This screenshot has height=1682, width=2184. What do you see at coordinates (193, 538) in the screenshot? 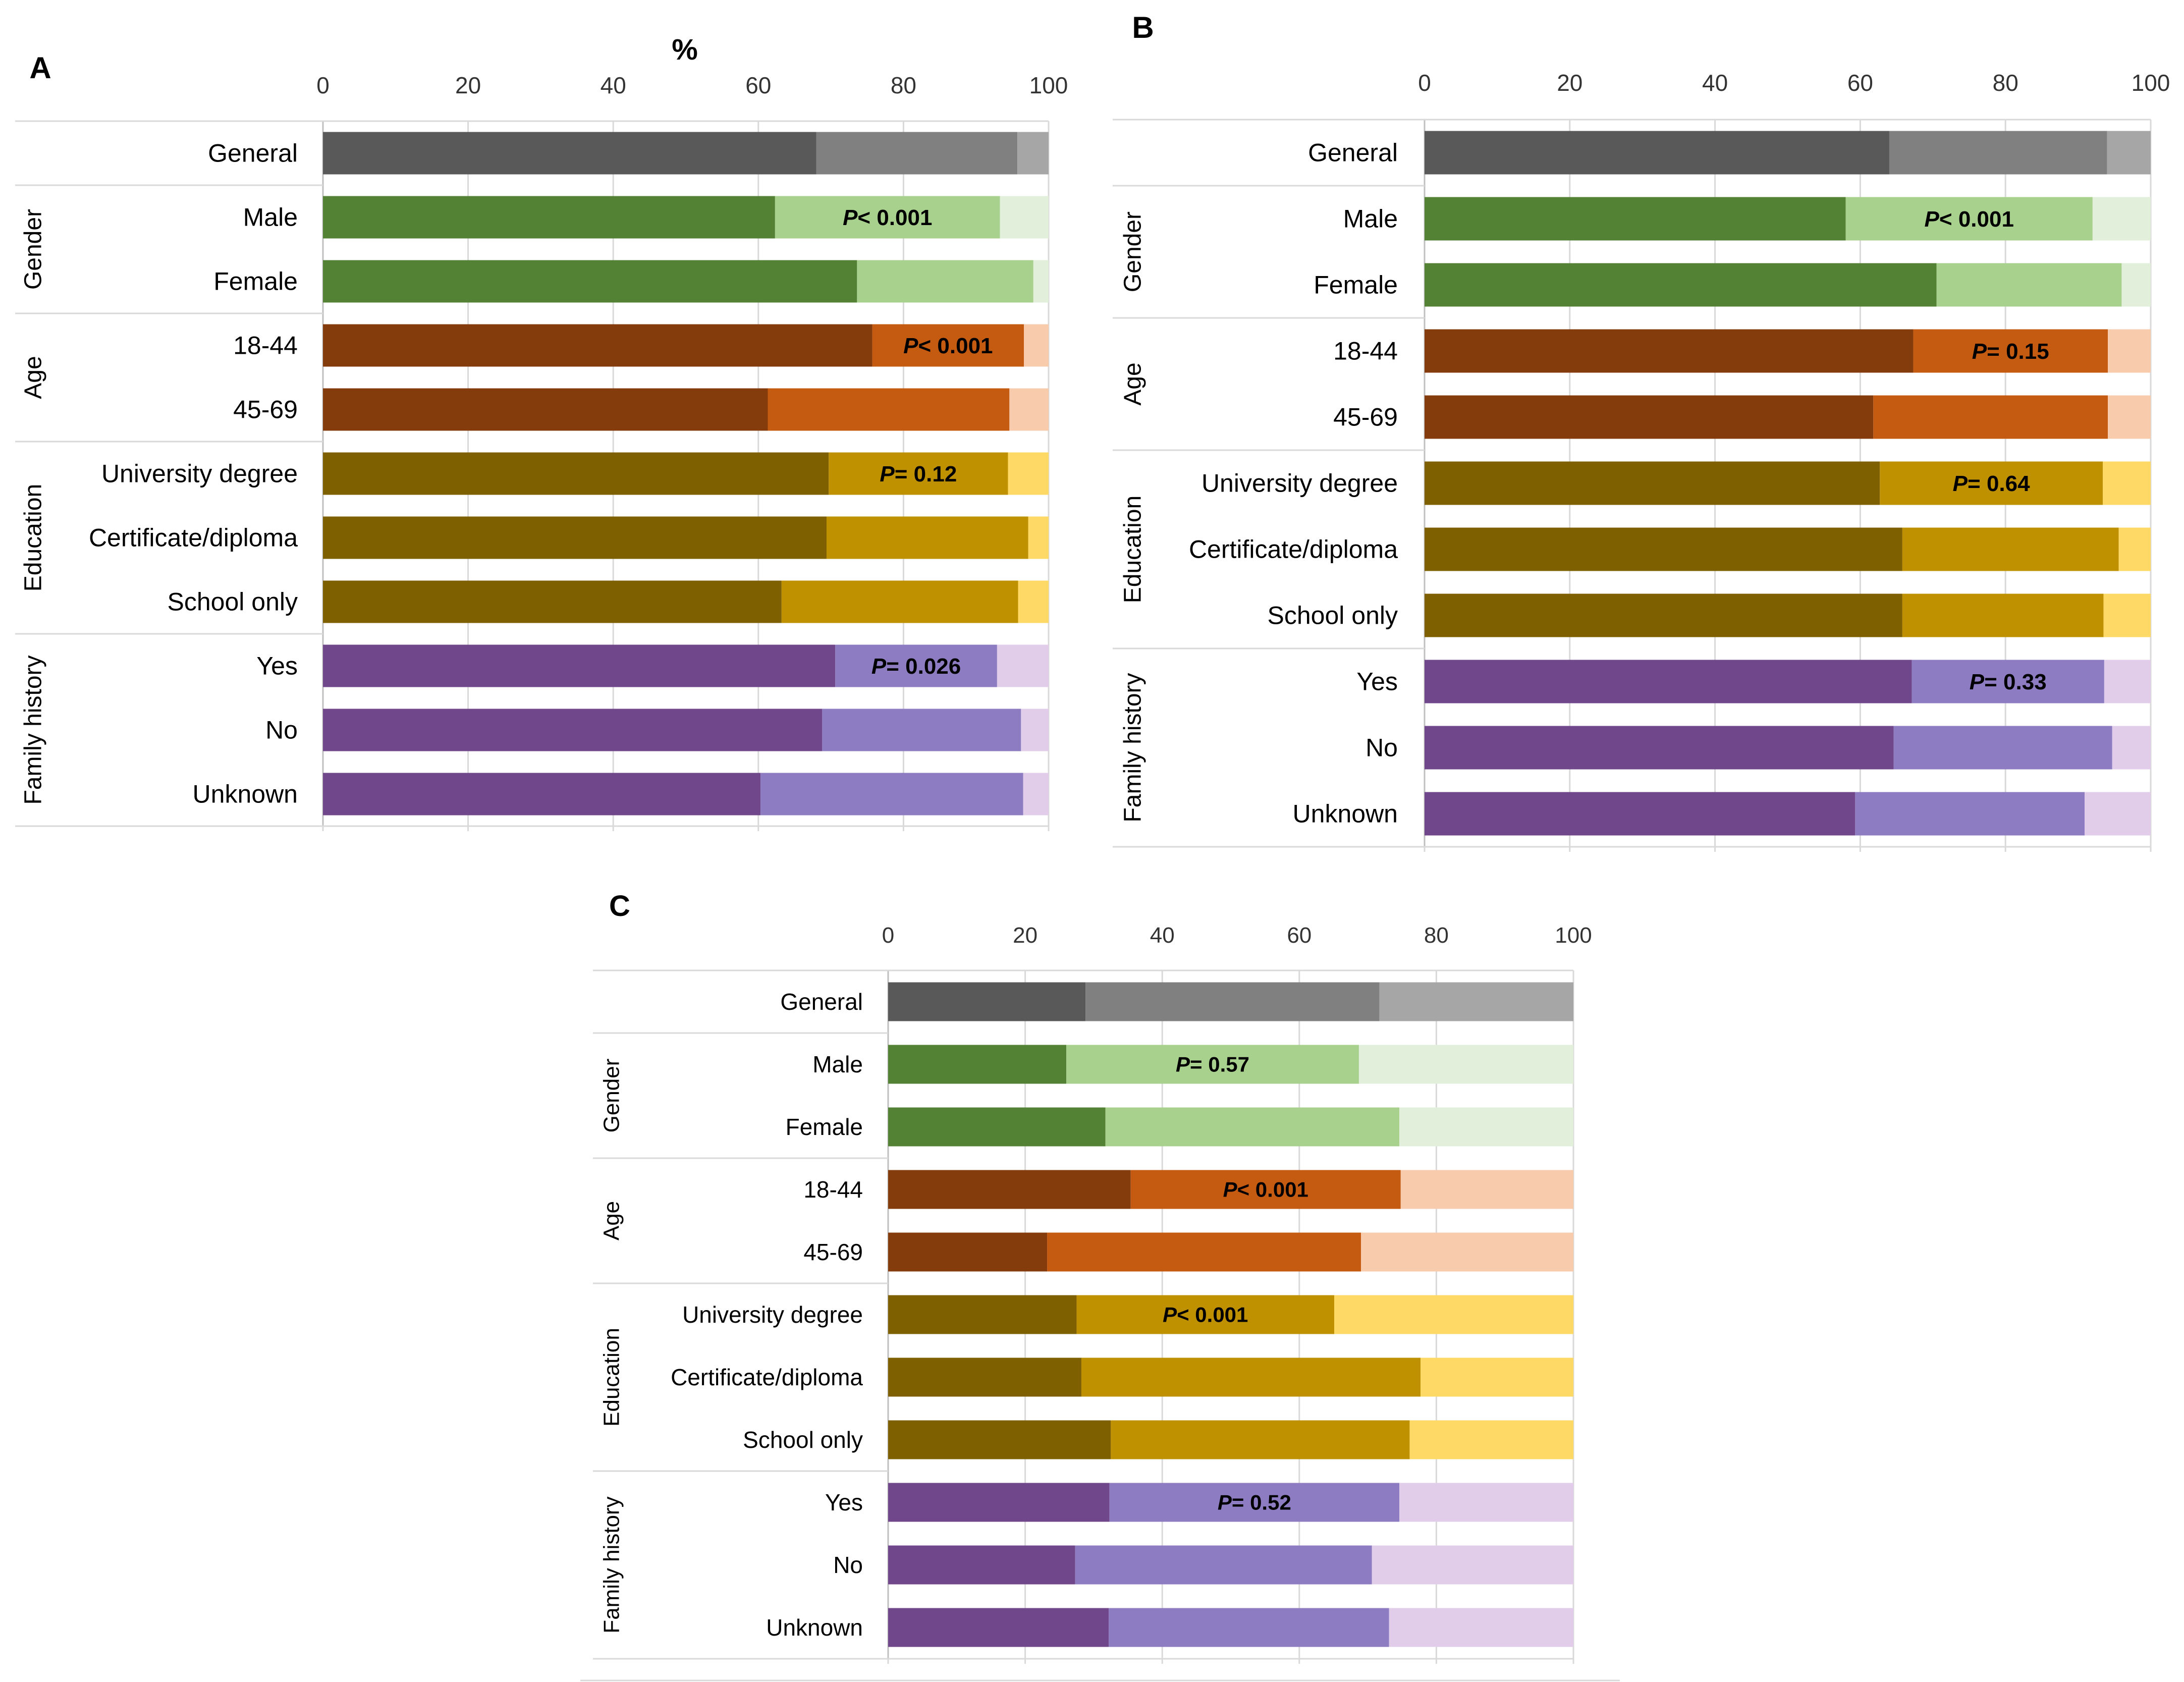
I see `category-label: Certificate/diploma` at bounding box center [193, 538].